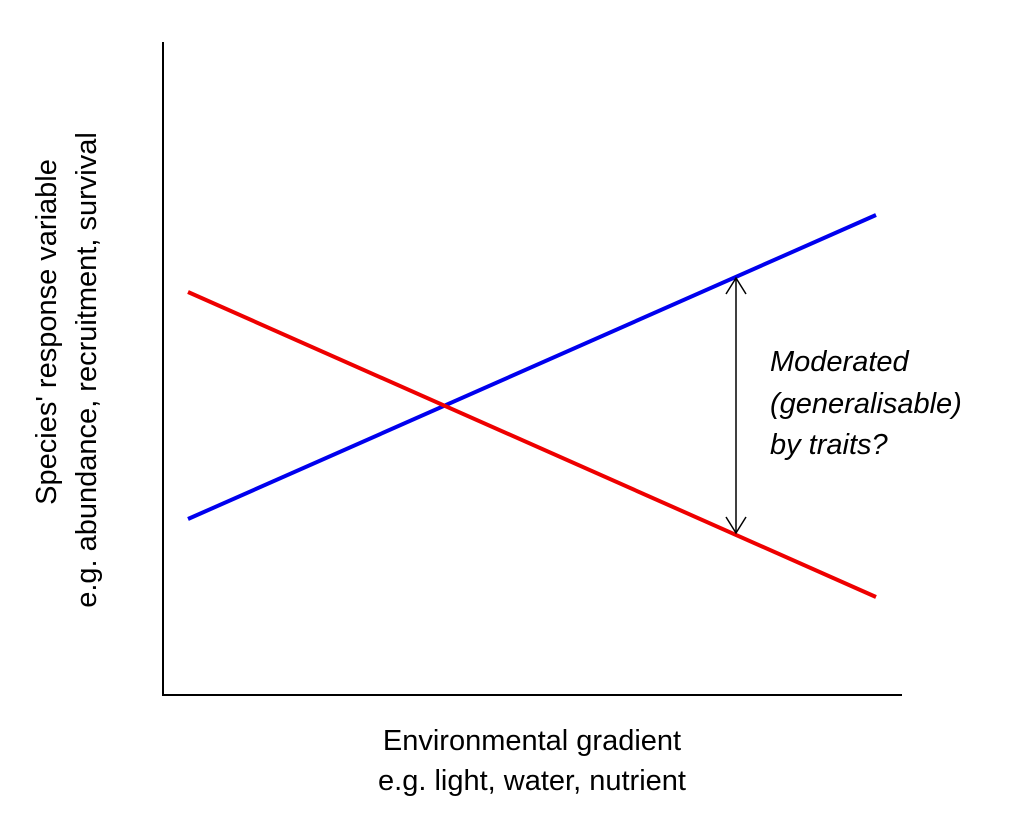  Describe the element at coordinates (840, 362) in the screenshot. I see `annotation-line-1: Moderated` at that location.